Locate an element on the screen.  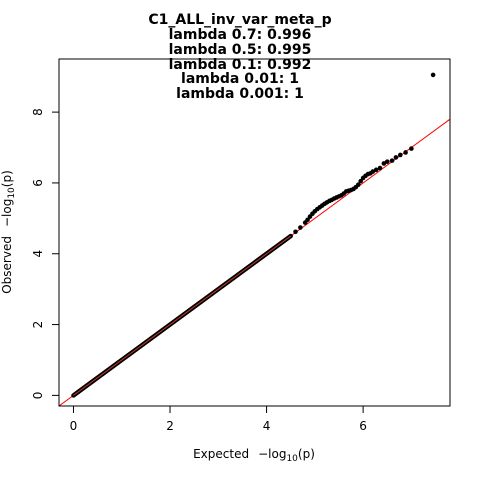
x-tick-label: 4 is located at coordinates (267, 426).